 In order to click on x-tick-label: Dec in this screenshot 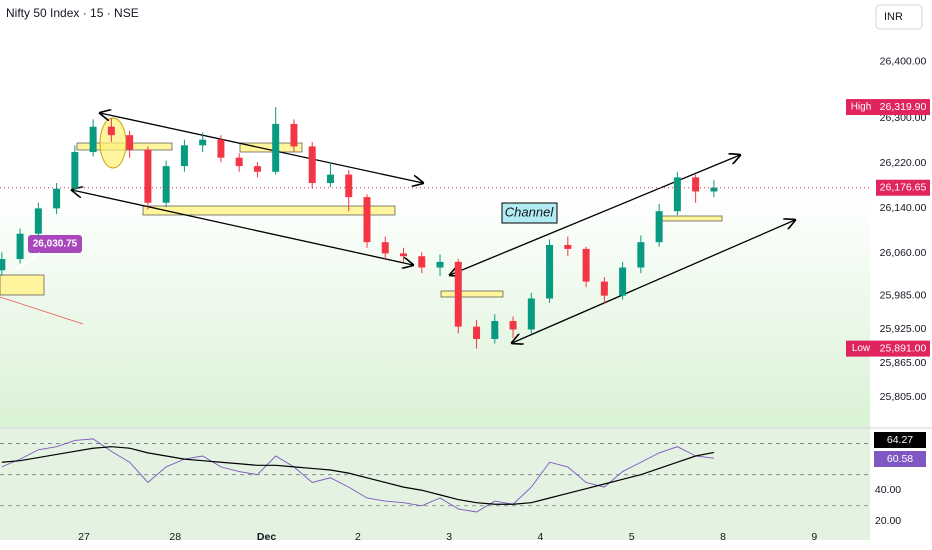, I will do `click(266, 537)`.